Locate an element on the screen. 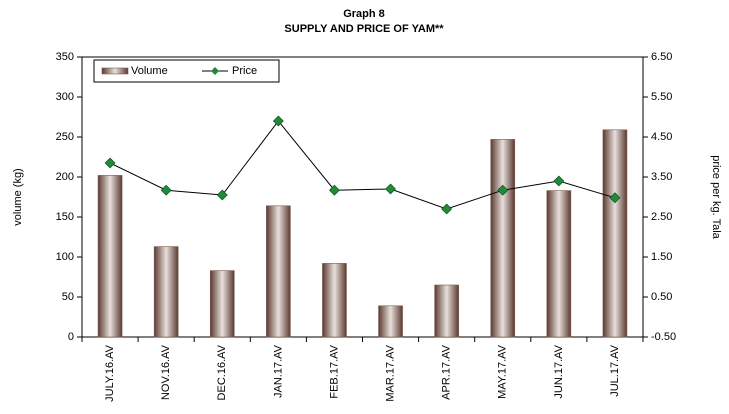 The image size is (729, 414). x-tick-label: JAN.17.AV is located at coordinates (278, 371).